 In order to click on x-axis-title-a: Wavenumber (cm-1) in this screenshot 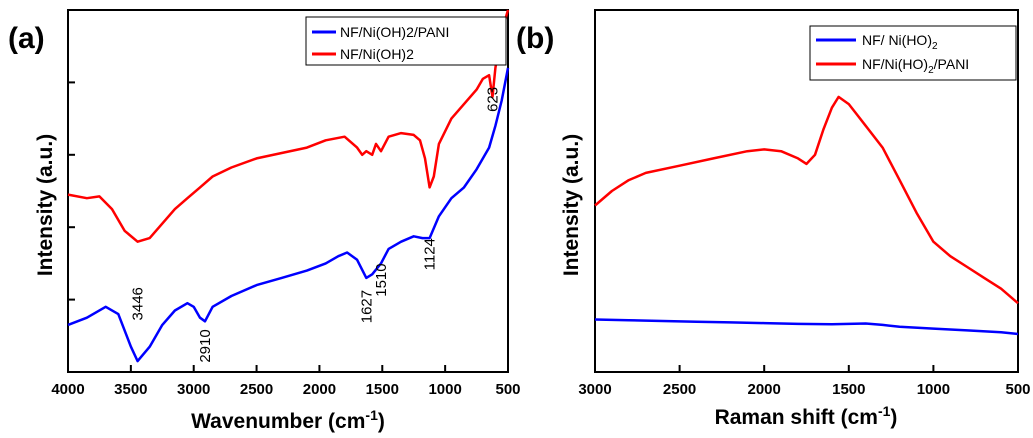, I will do `click(288, 420)`.